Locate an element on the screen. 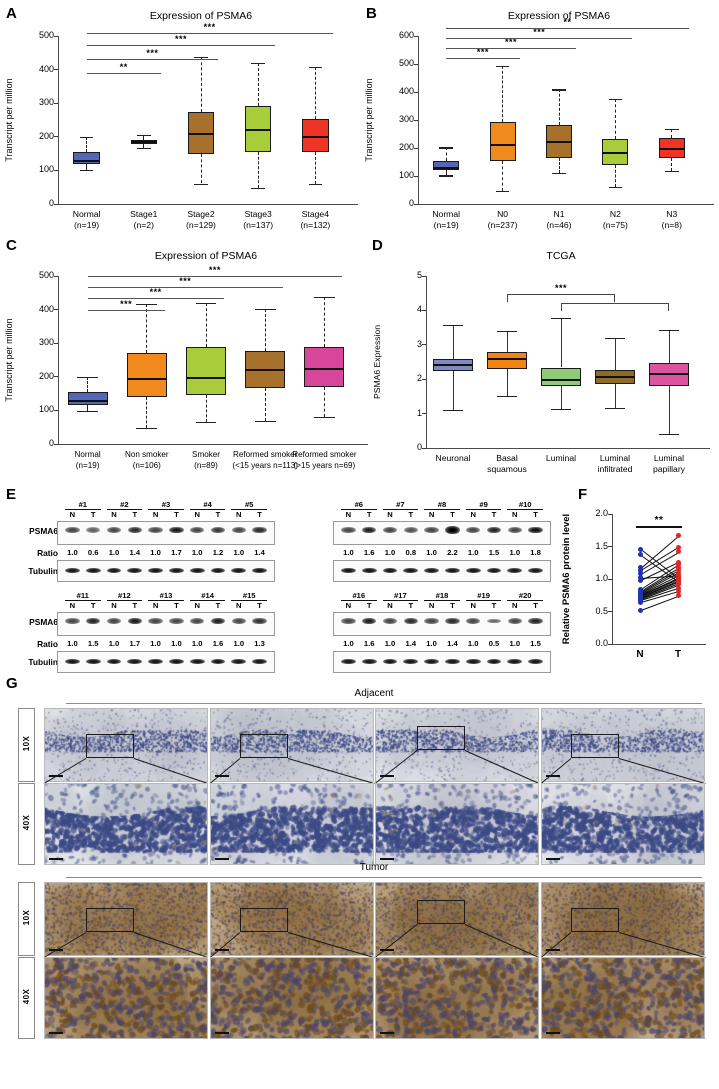  x-category-name-1: Basal is located at coordinates (507, 458).